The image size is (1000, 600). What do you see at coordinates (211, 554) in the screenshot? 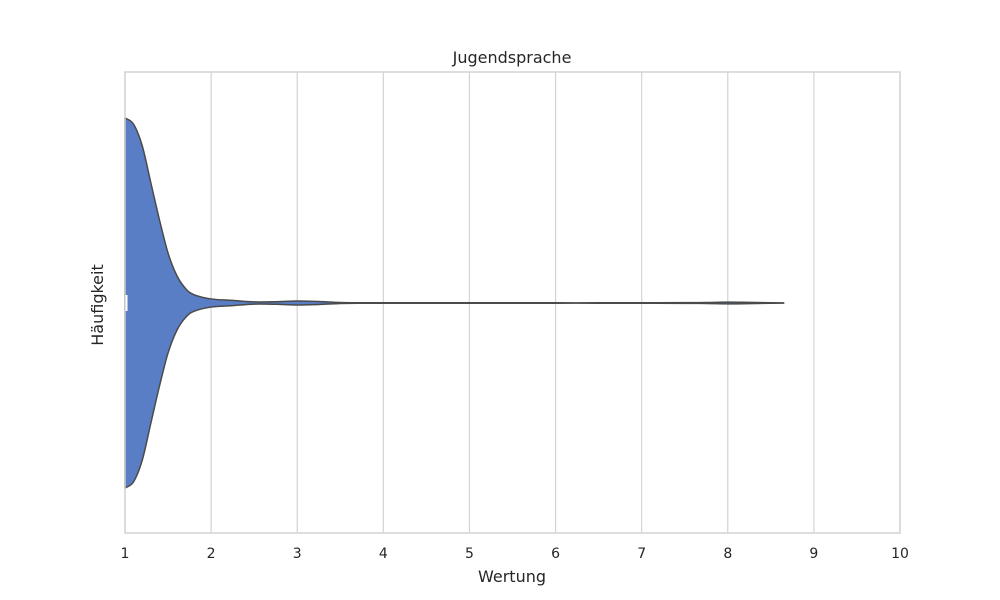
I see `x-tick-label-2: 2` at bounding box center [211, 554].